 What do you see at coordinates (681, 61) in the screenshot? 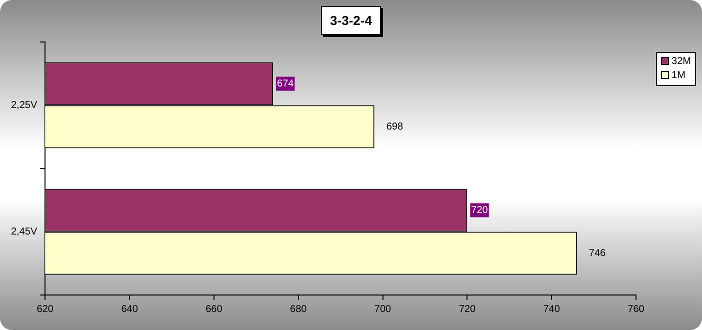
I see `legend-label: 32M` at bounding box center [681, 61].